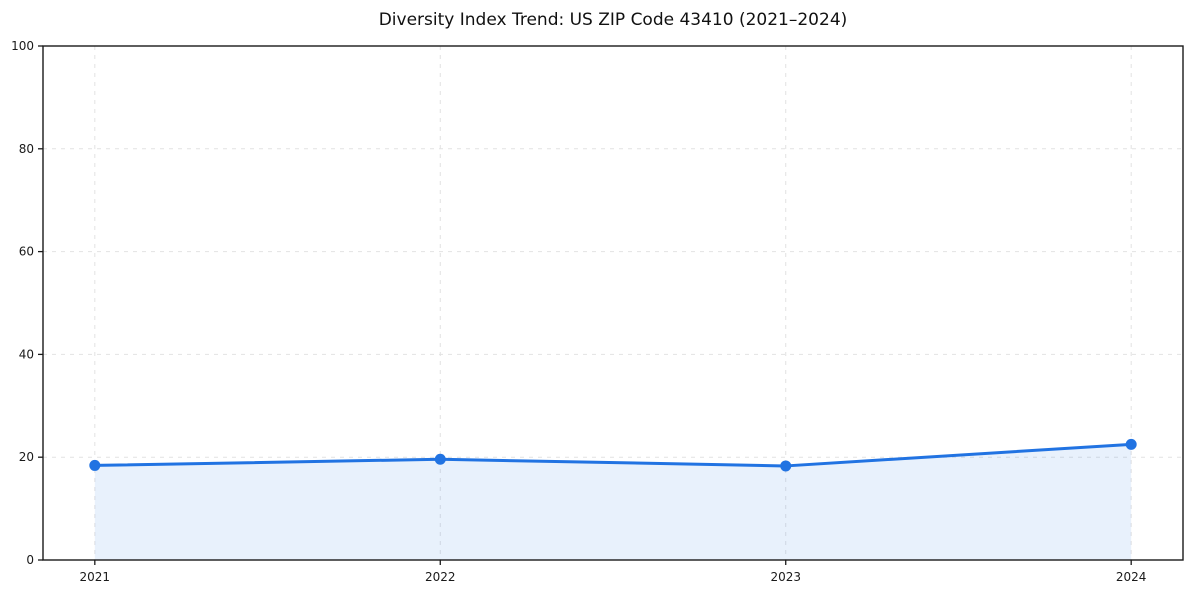  Describe the element at coordinates (1131, 577) in the screenshot. I see `x-tick-label: 2024` at that location.